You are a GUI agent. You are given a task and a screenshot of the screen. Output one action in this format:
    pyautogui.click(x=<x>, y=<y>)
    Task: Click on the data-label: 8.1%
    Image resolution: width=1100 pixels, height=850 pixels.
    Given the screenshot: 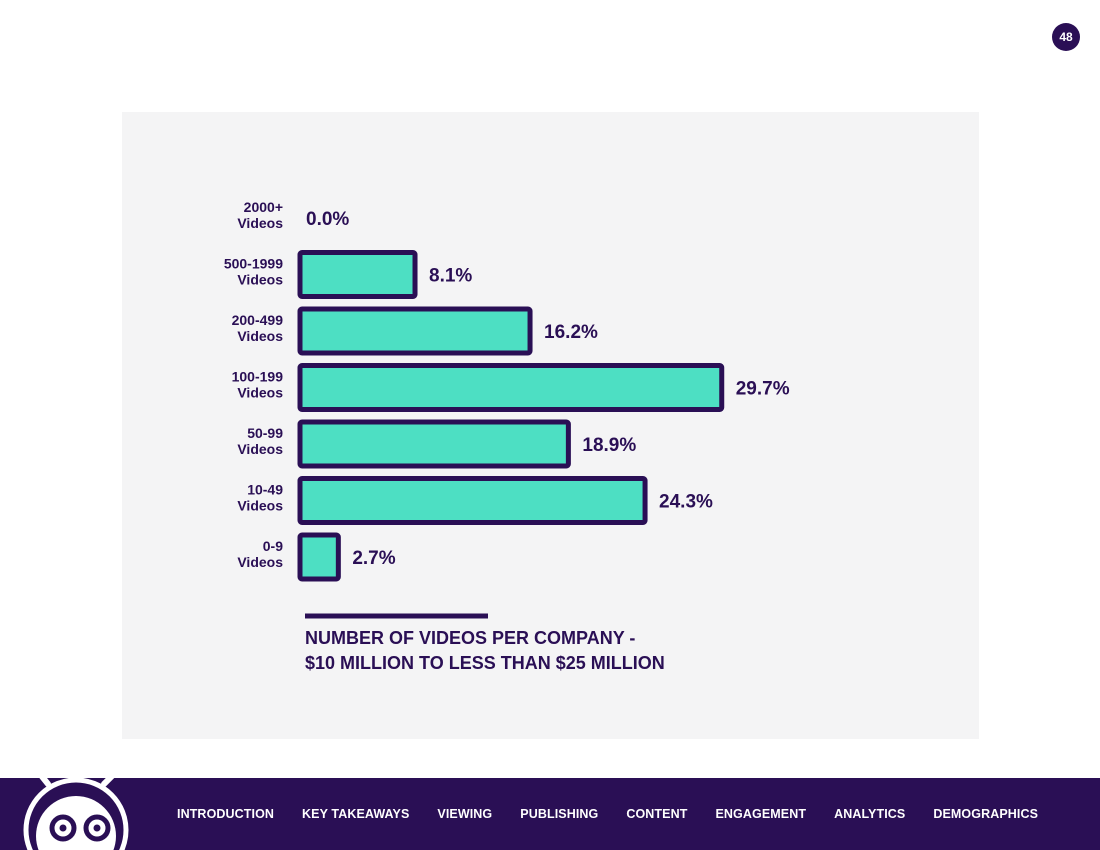 What is the action you would take?
    pyautogui.click(x=450, y=276)
    